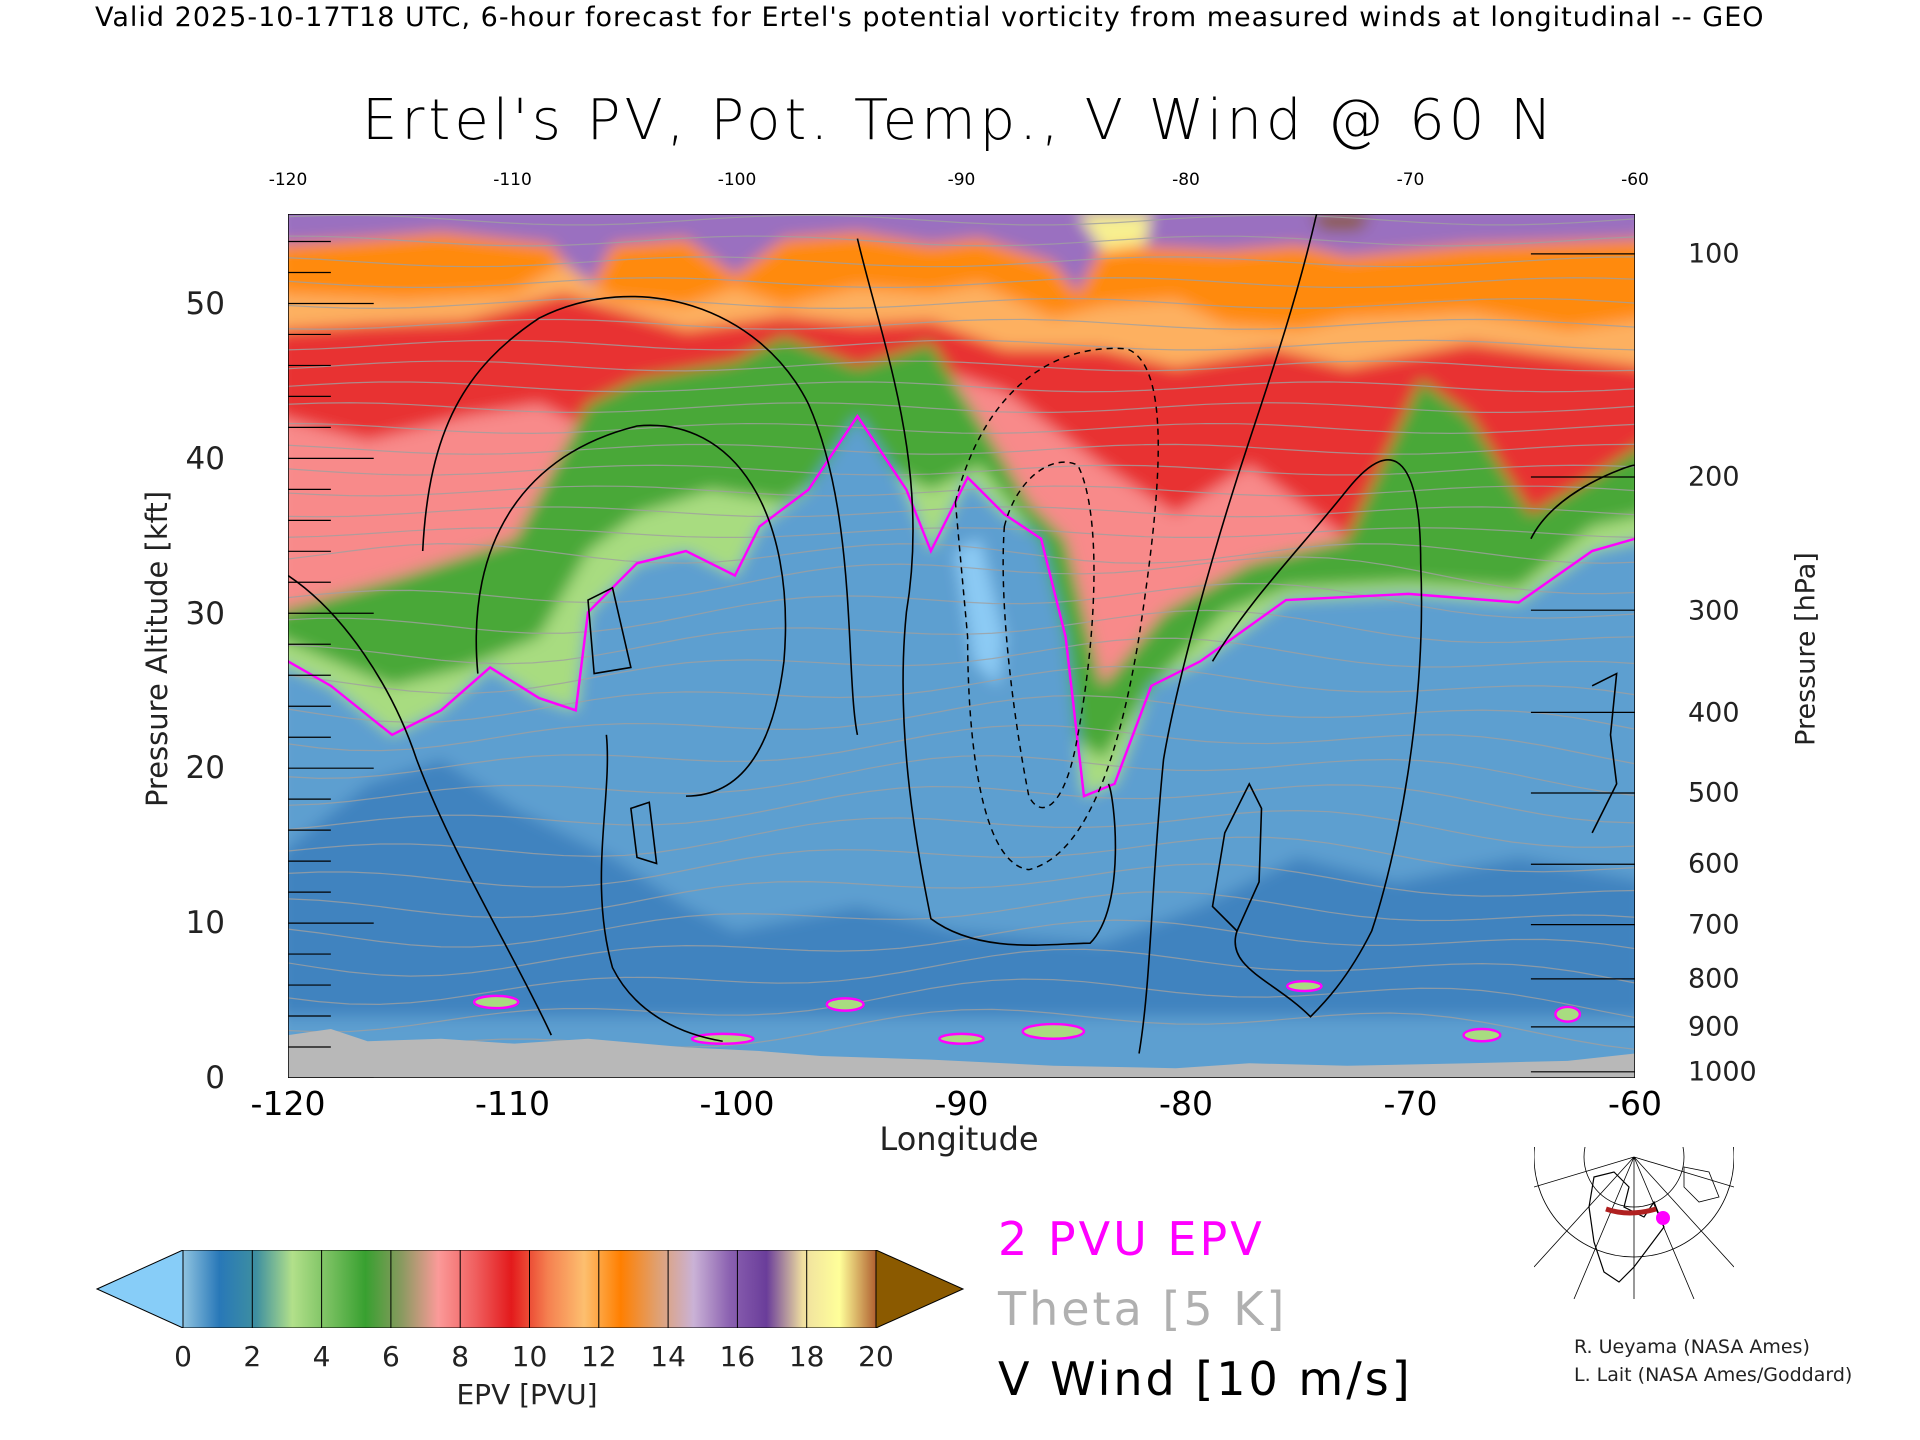 Image resolution: width=1920 pixels, height=1440 pixels. I want to click on y-tick-right-label: 1000, so click(1722, 1072).